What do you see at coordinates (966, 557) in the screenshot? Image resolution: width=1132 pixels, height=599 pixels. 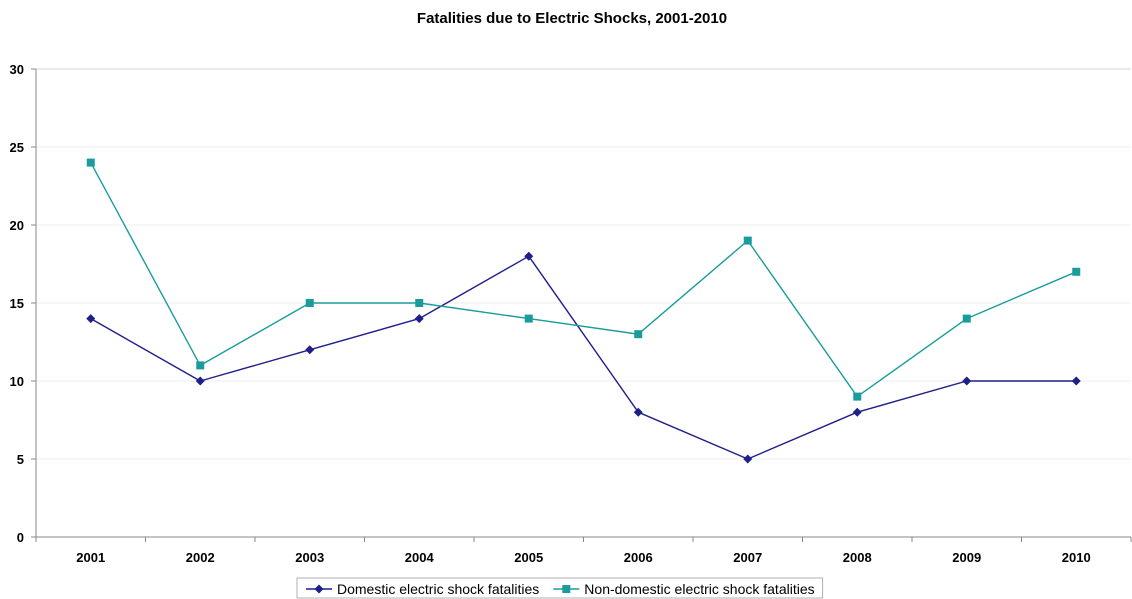 I see `x-tick-label: 2009` at bounding box center [966, 557].